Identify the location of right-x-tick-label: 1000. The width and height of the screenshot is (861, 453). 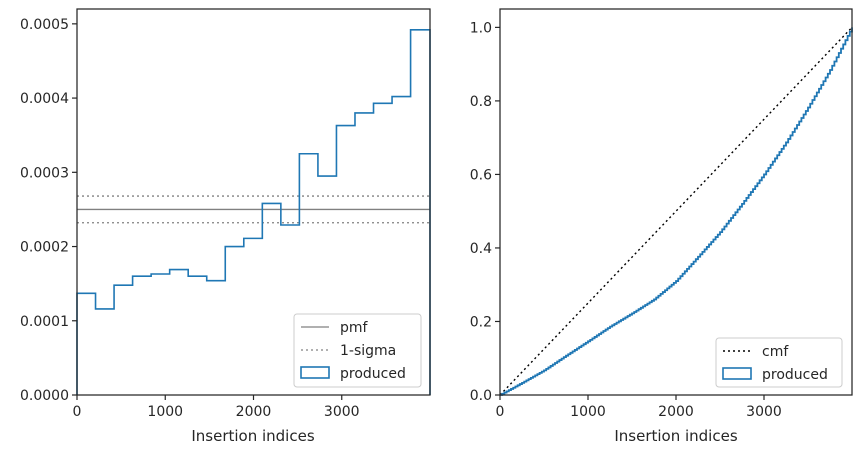
(588, 412).